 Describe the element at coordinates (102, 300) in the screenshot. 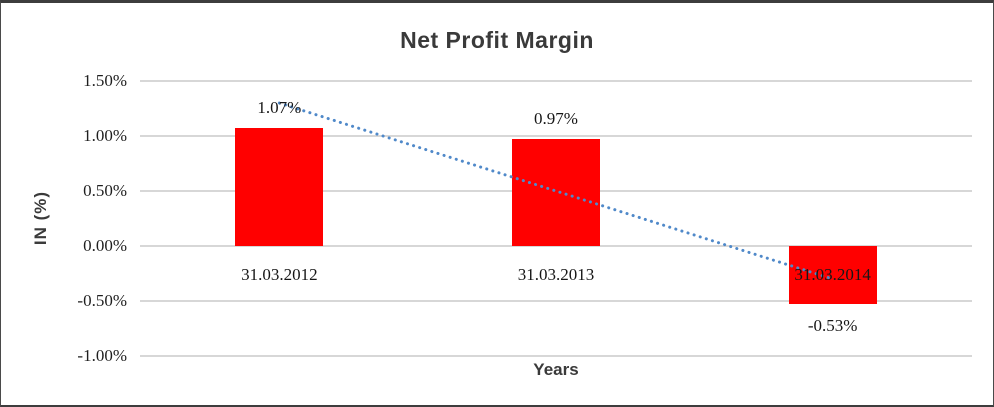

I see `y-tick-label: -0.50%` at that location.